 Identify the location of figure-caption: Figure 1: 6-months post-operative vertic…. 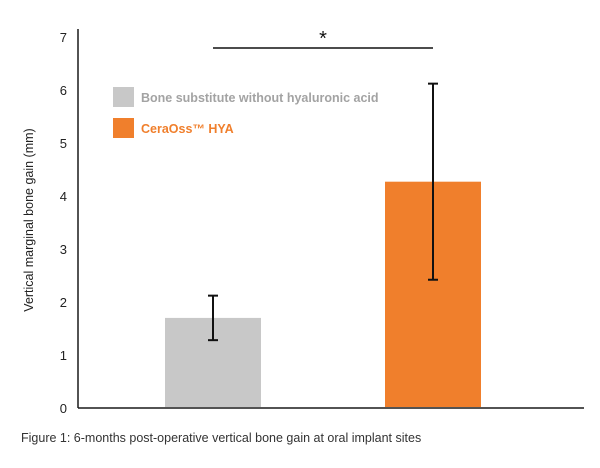
(221, 438).